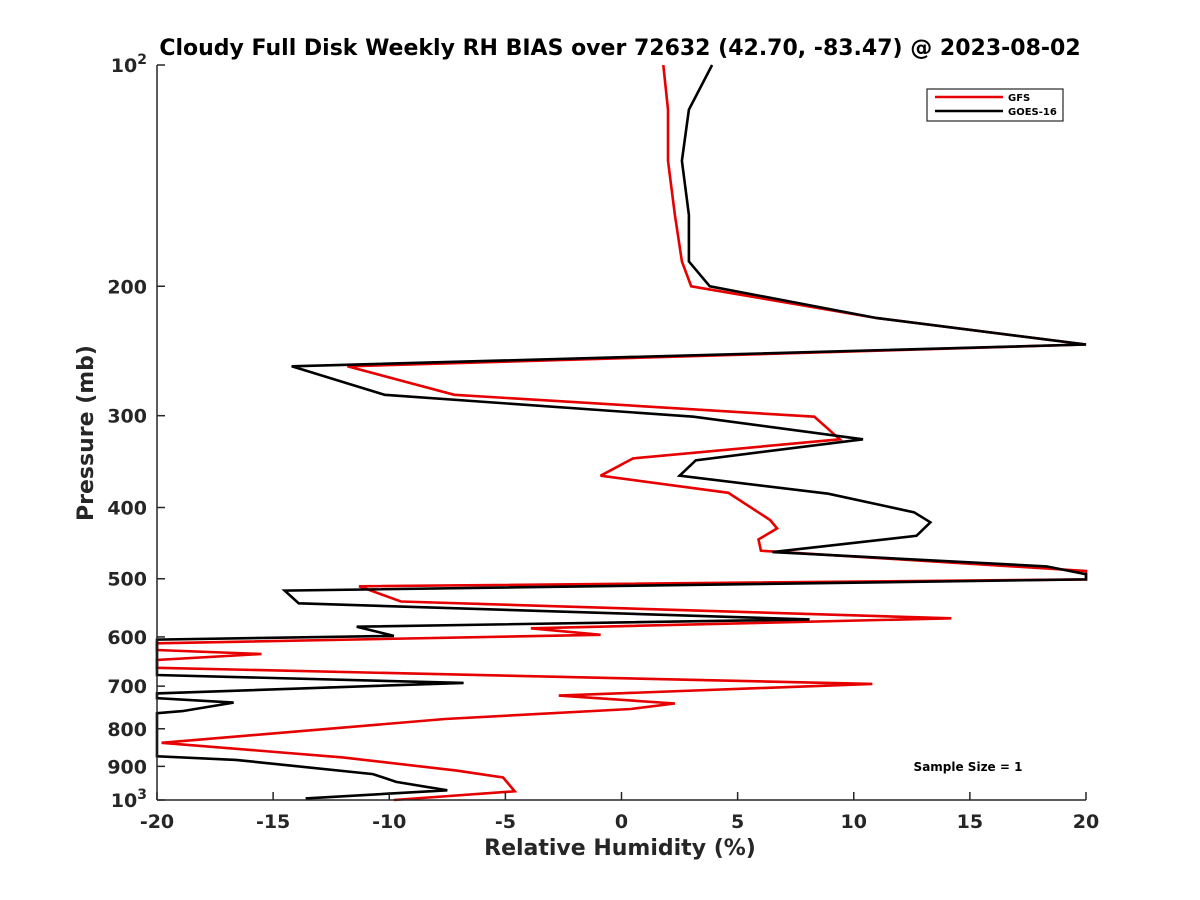 The image size is (1200, 900). I want to click on legend: GFS GOES-16, so click(995, 105).